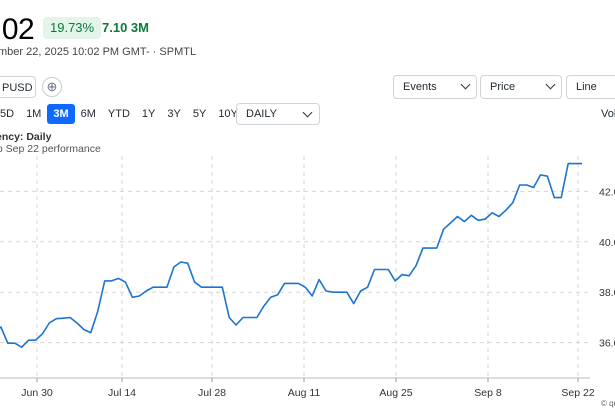 This screenshot has height=410, width=615. I want to click on range-button-6m: 6M, so click(88, 114).